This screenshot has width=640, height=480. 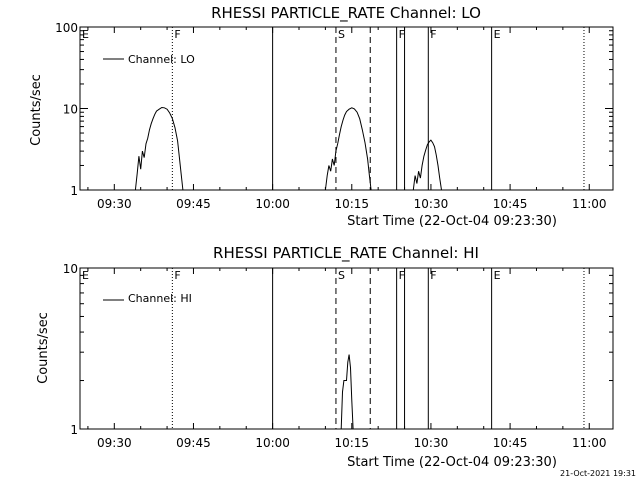 What do you see at coordinates (66, 28) in the screenshot?
I see `y-tick-label: 100` at bounding box center [66, 28].